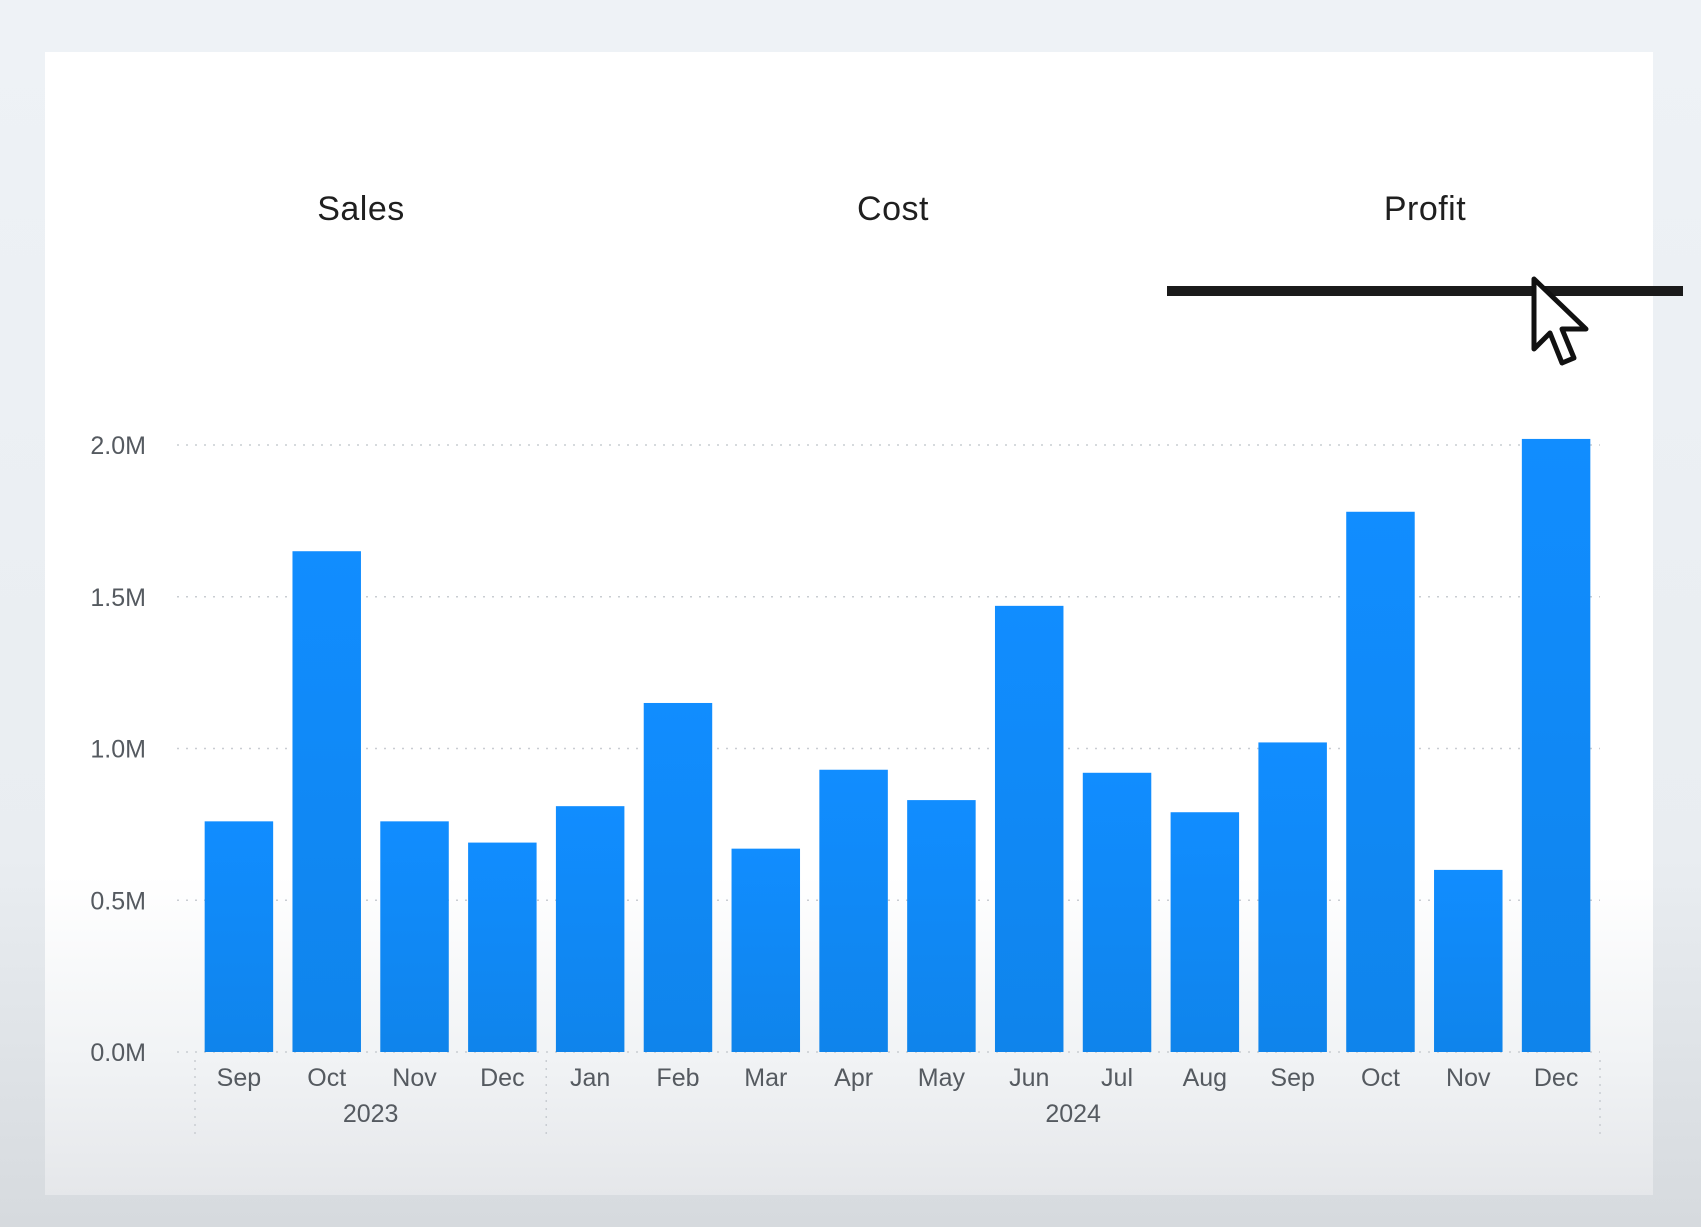 Image resolution: width=1701 pixels, height=1227 pixels. What do you see at coordinates (1425, 236) in the screenshot?
I see `tab-profit: Profit` at bounding box center [1425, 236].